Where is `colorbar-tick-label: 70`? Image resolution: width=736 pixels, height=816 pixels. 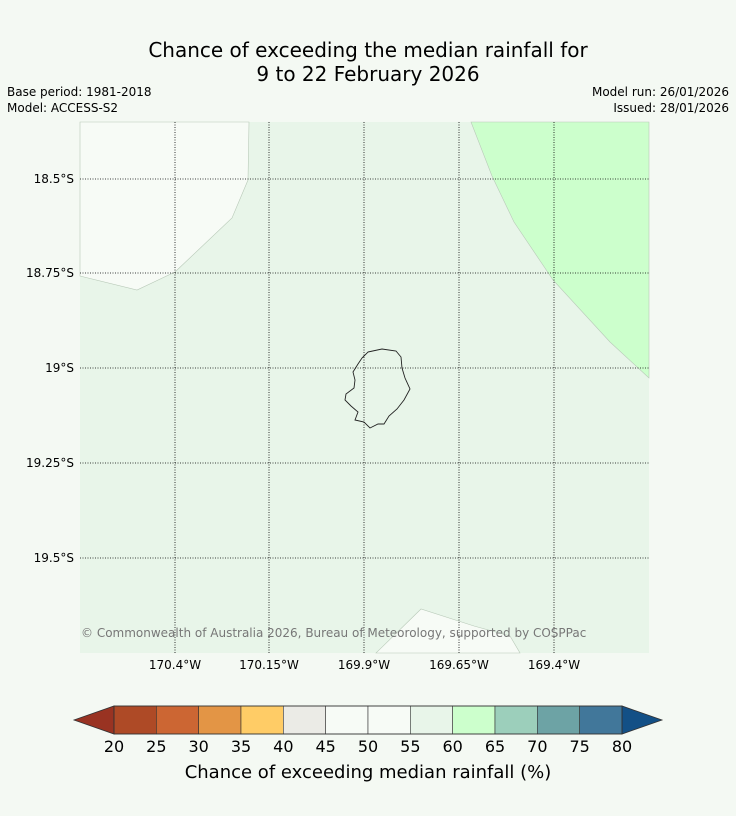
colorbar-tick-label: 70 is located at coordinates (537, 746).